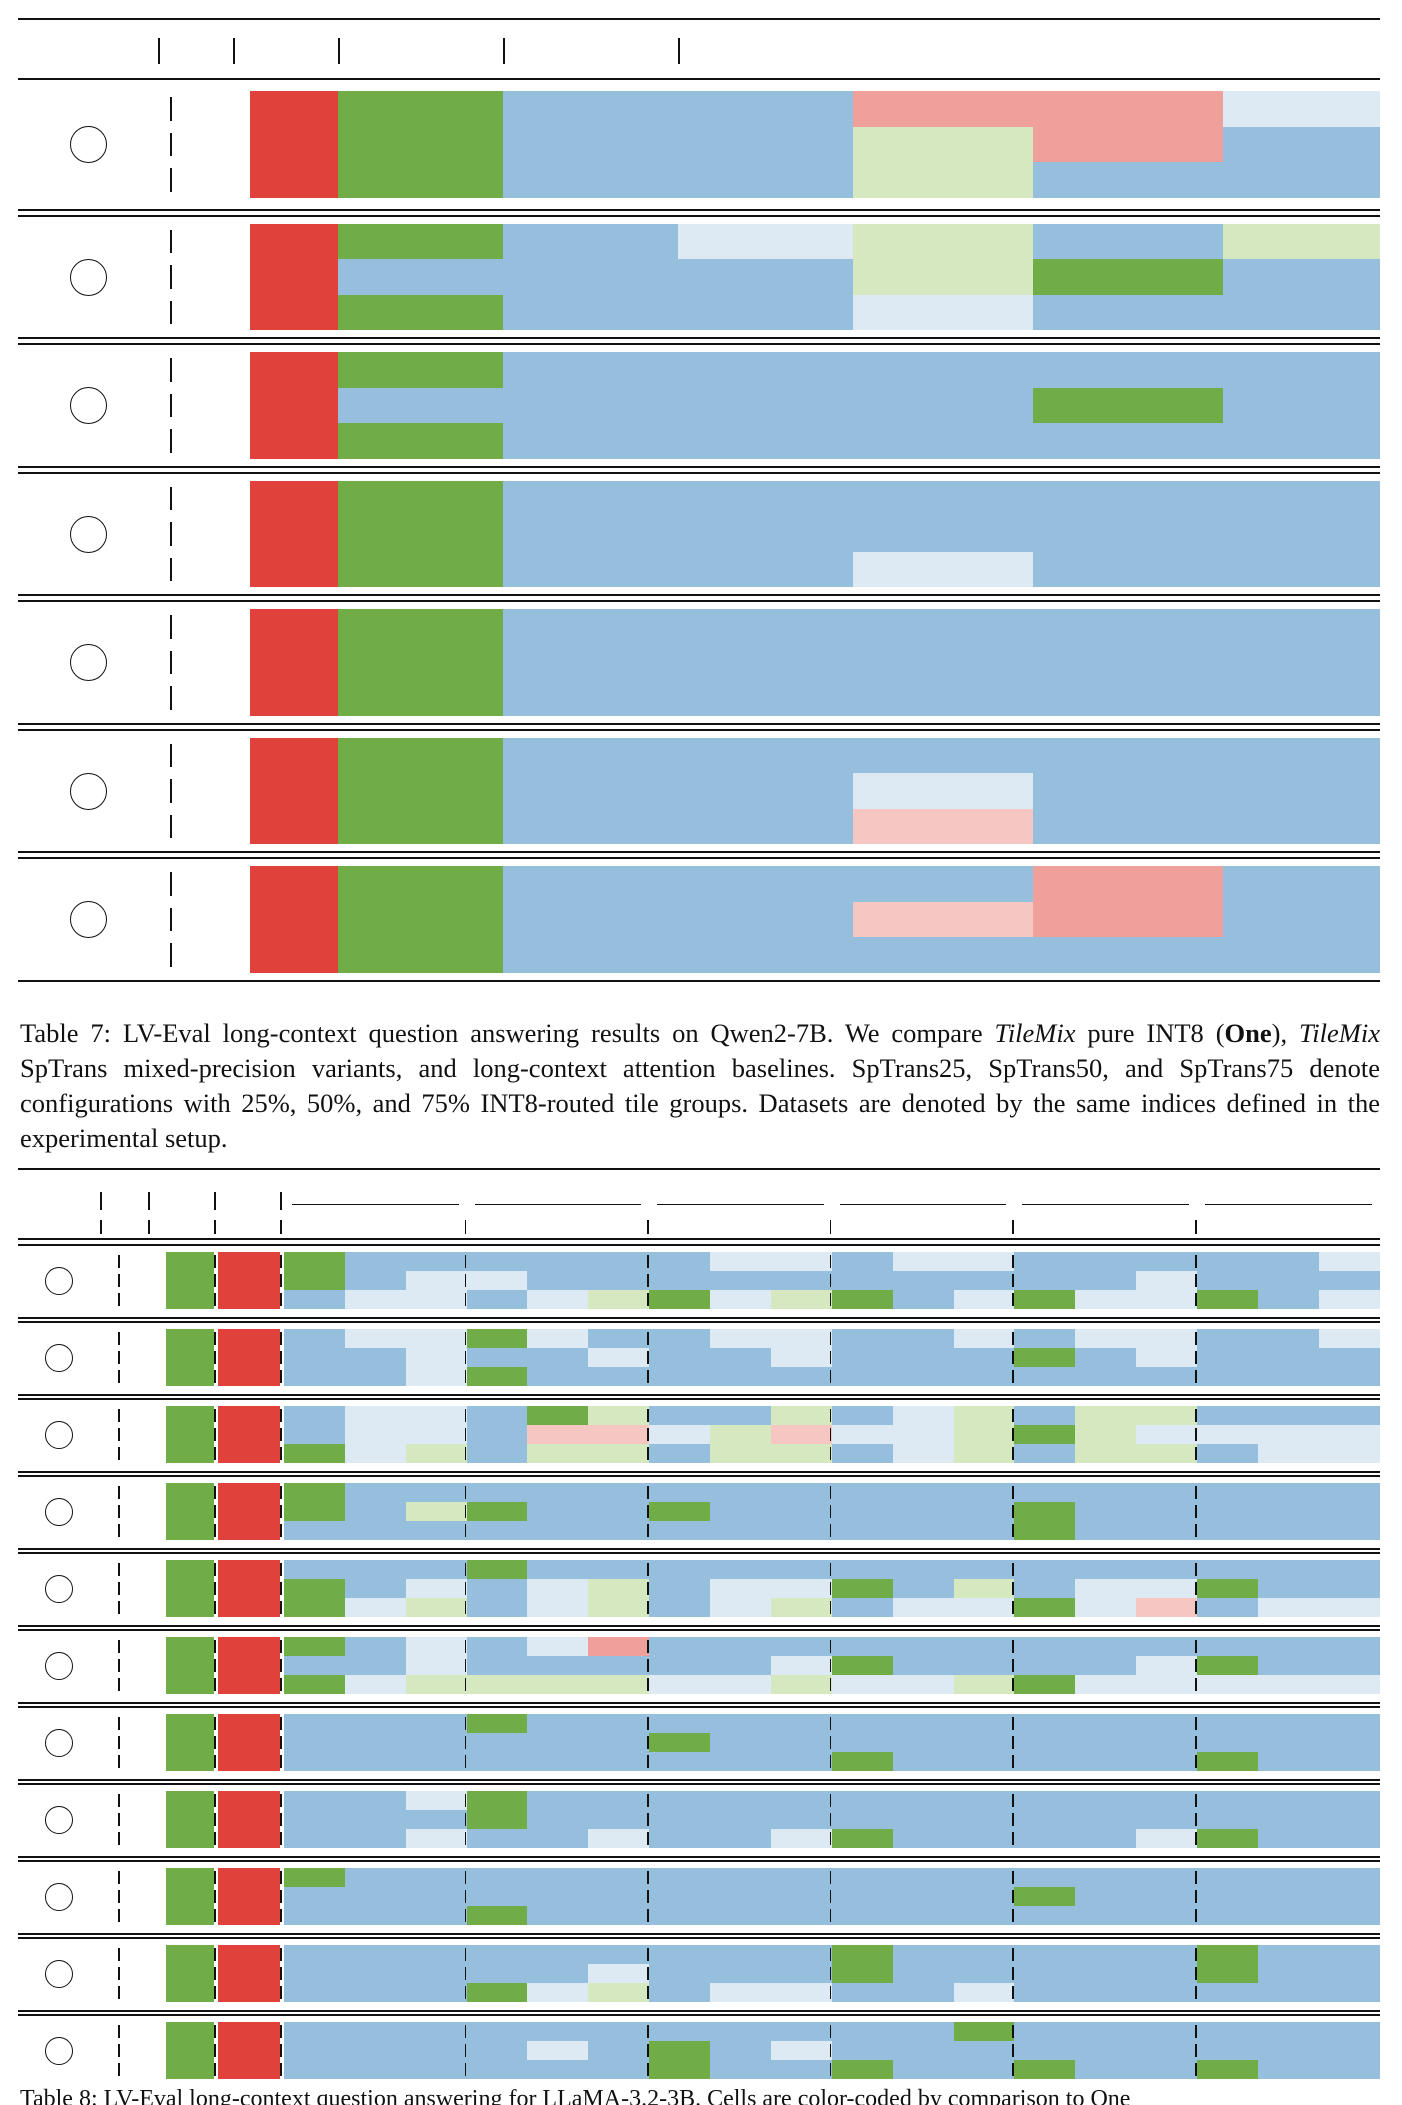  What do you see at coordinates (1285, 1033) in the screenshot?
I see `caption-text: ),` at bounding box center [1285, 1033].